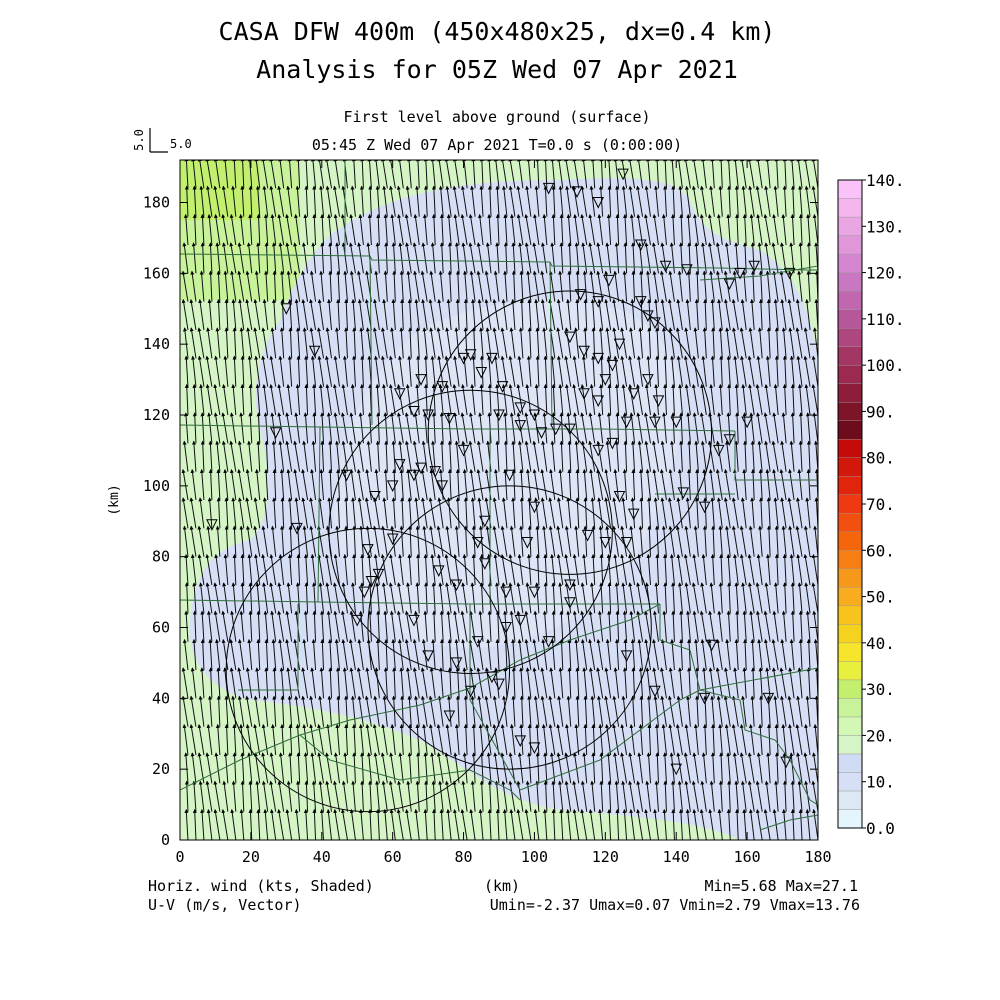  I want to click on y-tick-label: 20, so click(161, 769).